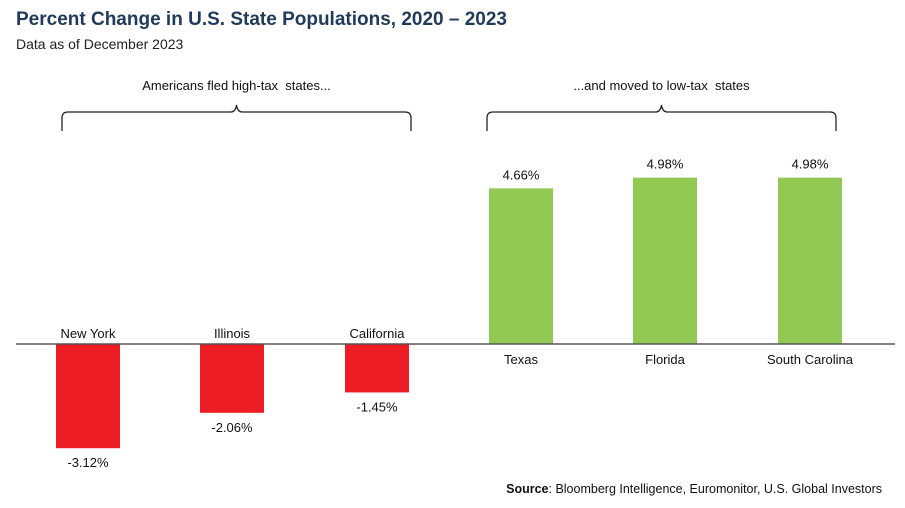  What do you see at coordinates (810, 359) in the screenshot?
I see `category-label-5: South Carolina` at bounding box center [810, 359].